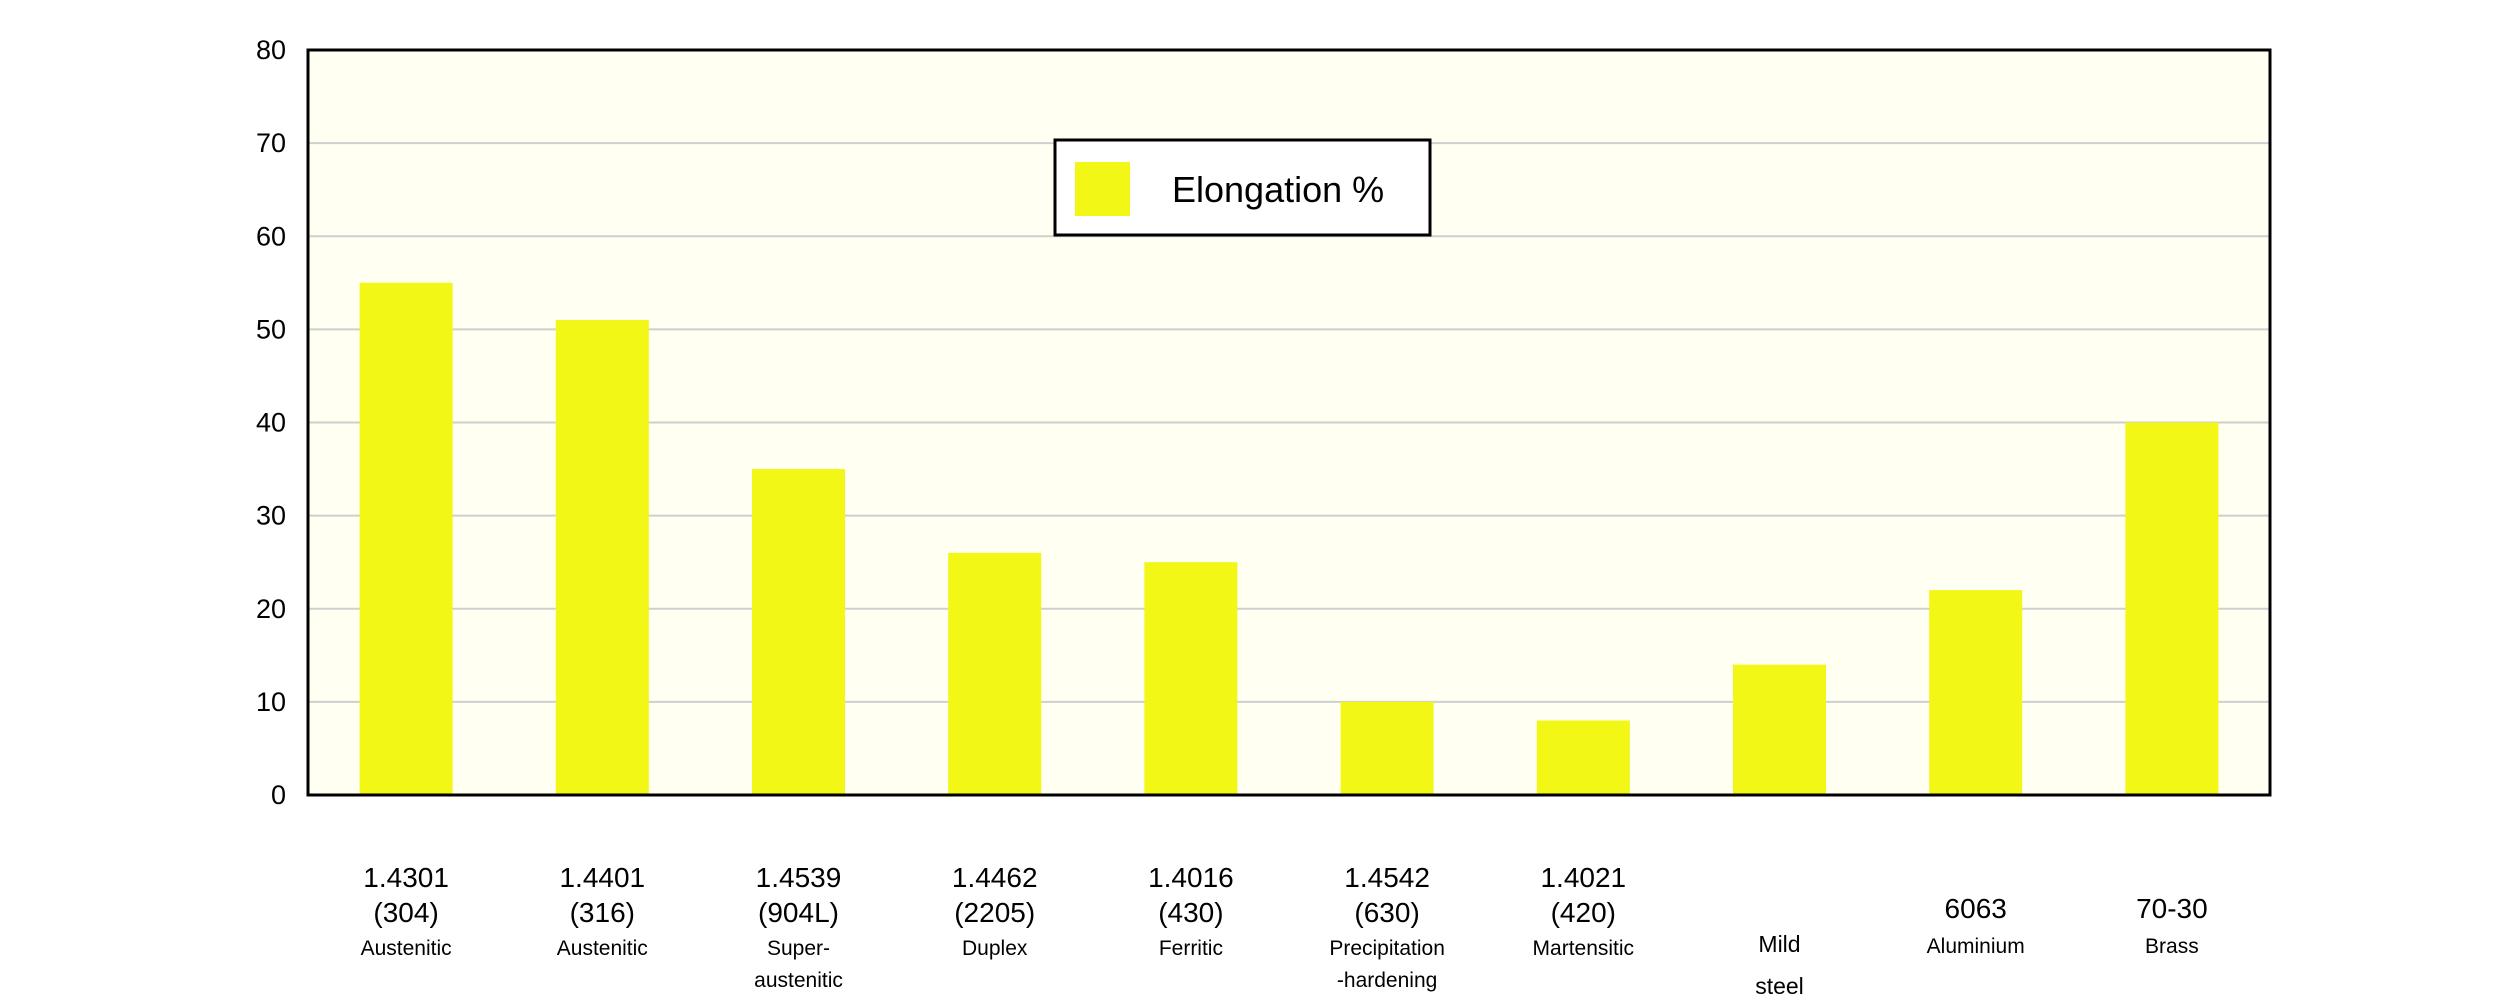  Describe the element at coordinates (271, 423) in the screenshot. I see `y-tick-label: 40` at that location.